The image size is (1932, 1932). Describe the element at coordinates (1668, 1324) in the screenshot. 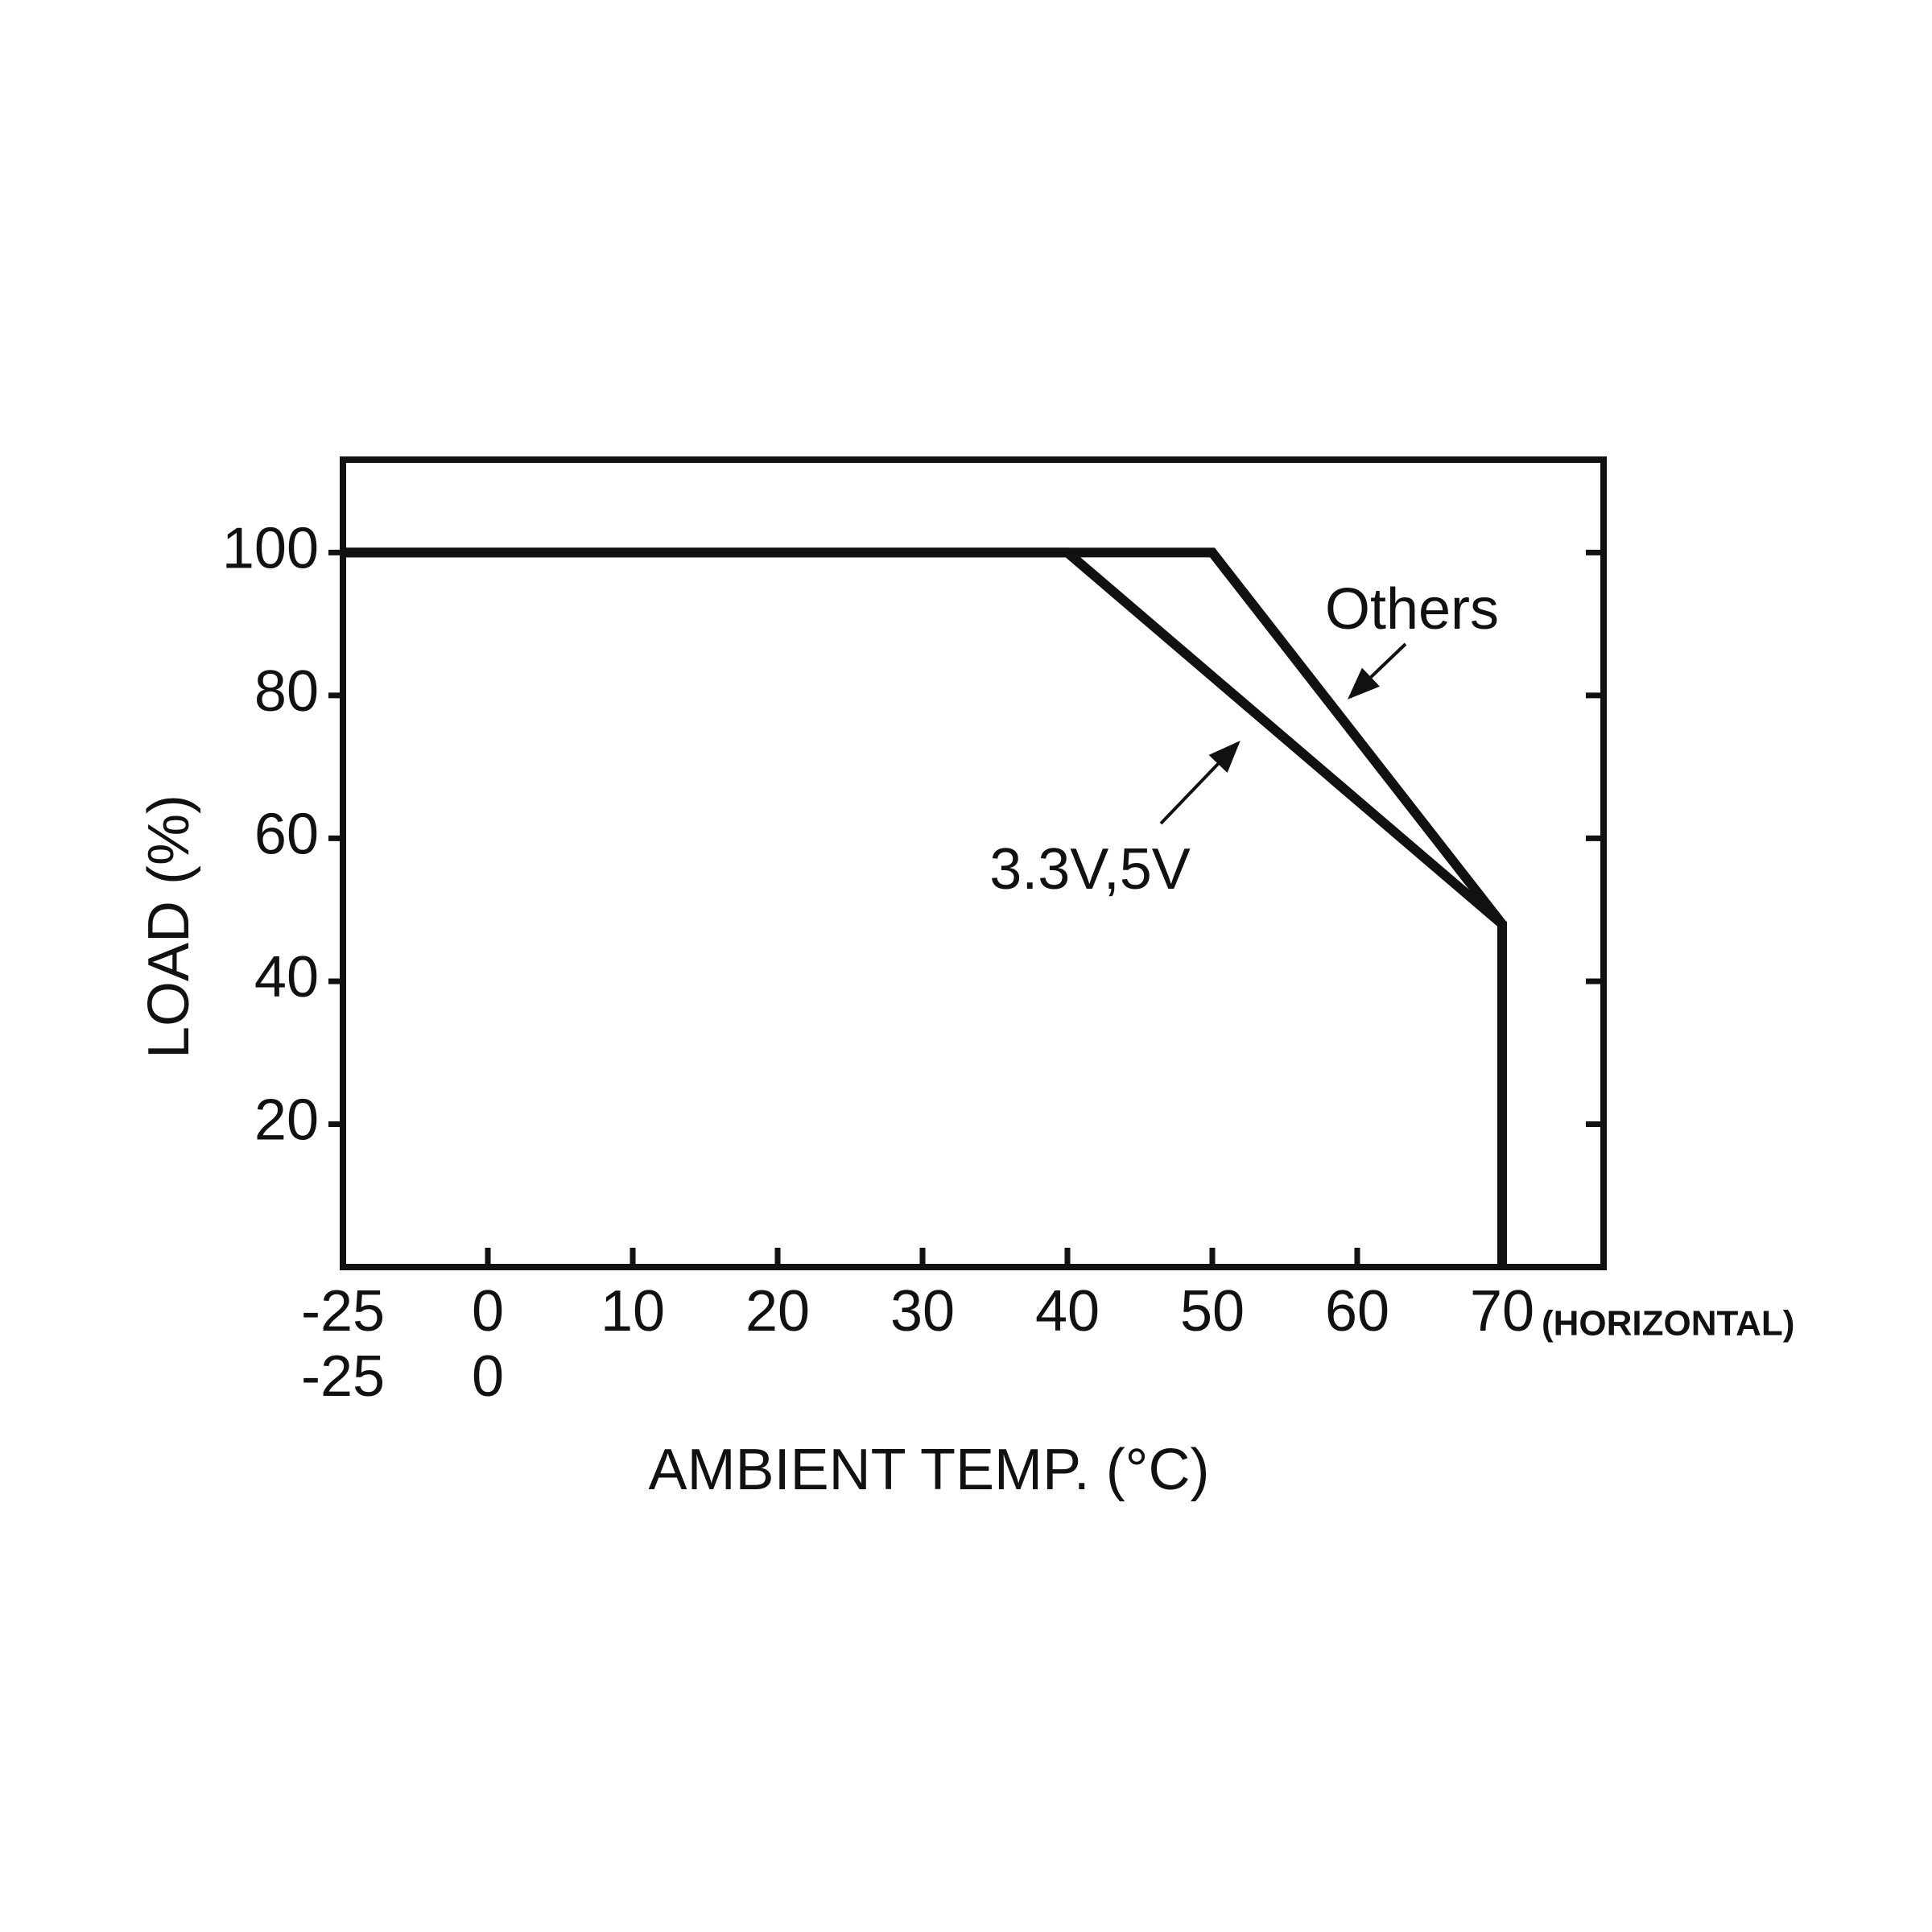

I see `x-axis-note: (HORIZONTAL)` at that location.